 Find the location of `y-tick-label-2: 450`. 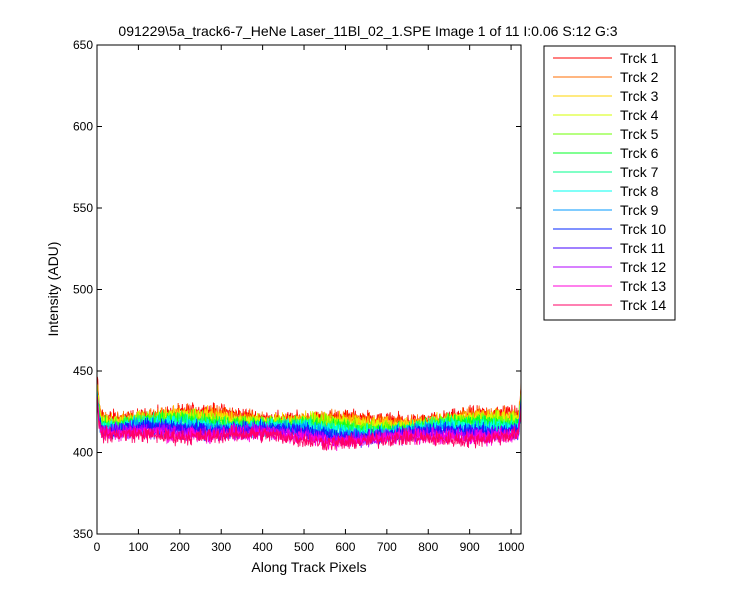

y-tick-label-2: 450 is located at coordinates (83, 371).